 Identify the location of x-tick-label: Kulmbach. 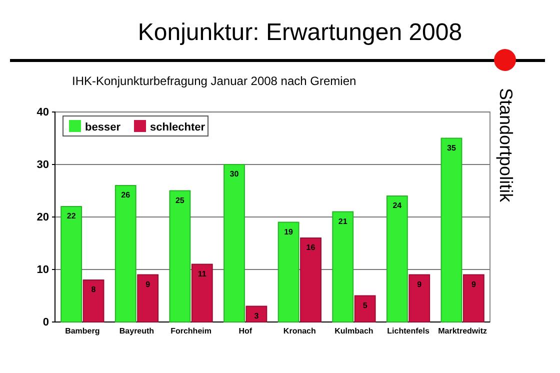
(354, 331).